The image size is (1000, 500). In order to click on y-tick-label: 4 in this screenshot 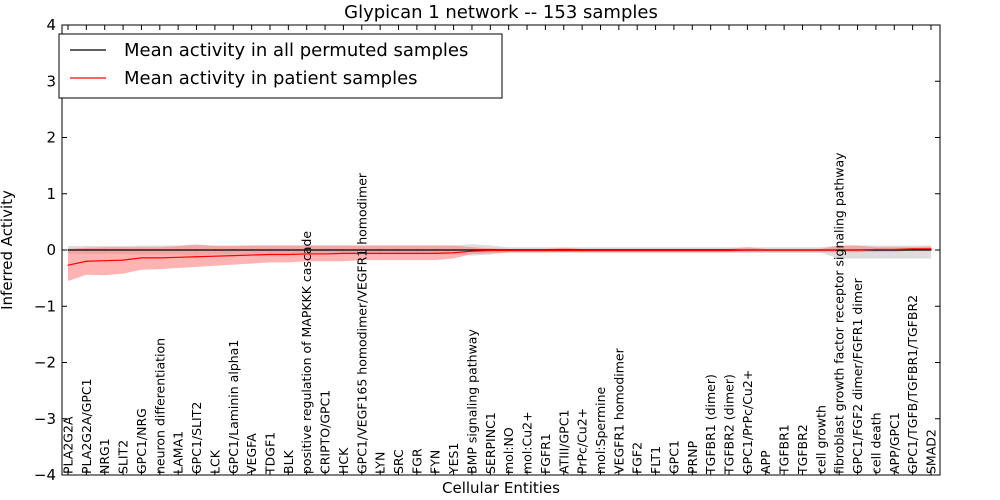, I will do `click(51, 25)`.